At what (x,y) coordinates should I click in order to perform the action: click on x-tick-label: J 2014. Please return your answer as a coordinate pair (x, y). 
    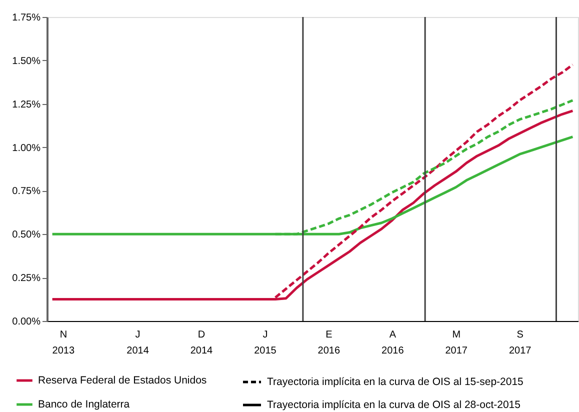
    Looking at the image, I should click on (138, 343).